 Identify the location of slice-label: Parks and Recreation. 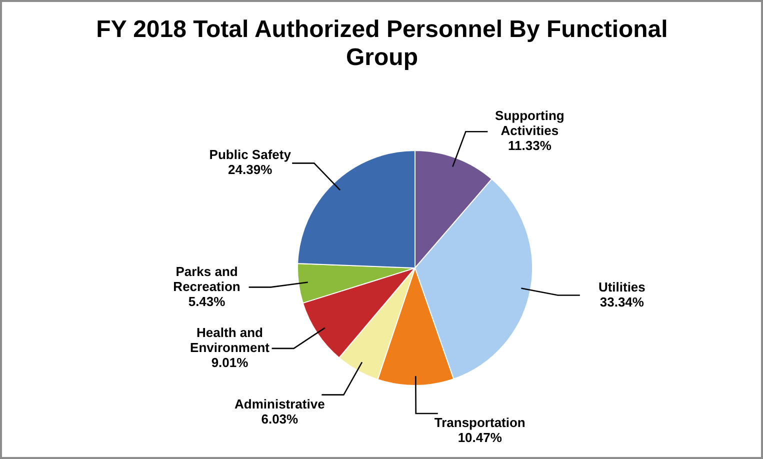
(206, 279).